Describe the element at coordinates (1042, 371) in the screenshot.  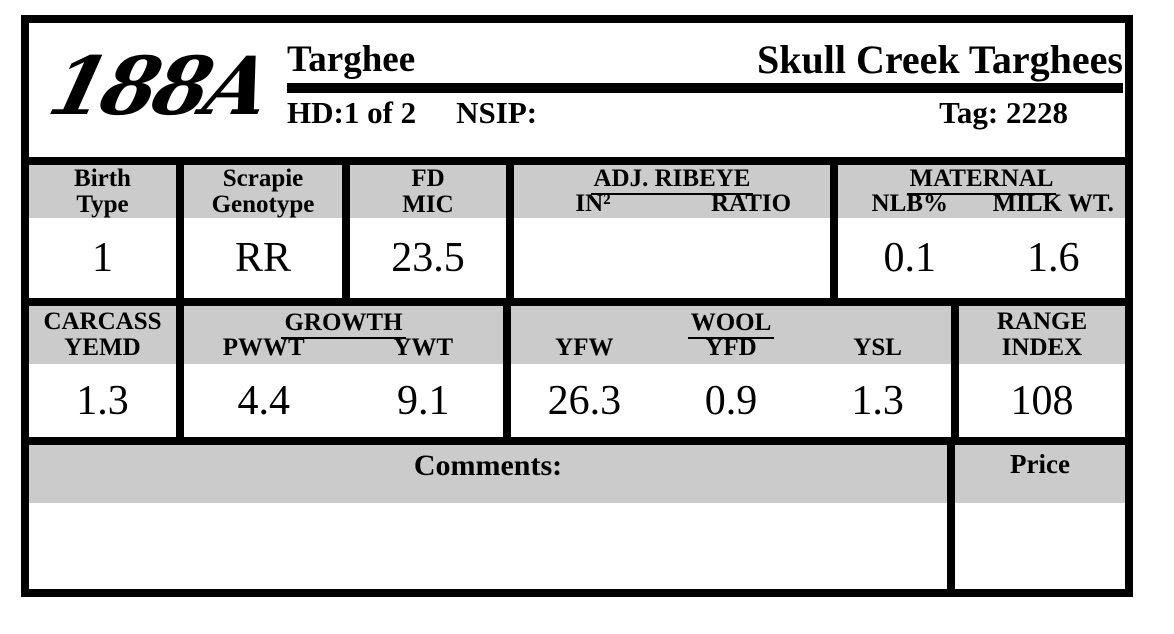
I see `range-index-cell: RANGE INDEX 108` at that location.